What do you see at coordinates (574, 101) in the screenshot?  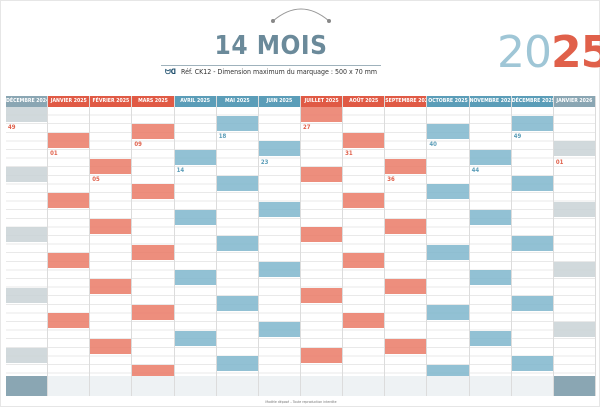 I see `month-header: JANVIER 2026` at bounding box center [574, 101].